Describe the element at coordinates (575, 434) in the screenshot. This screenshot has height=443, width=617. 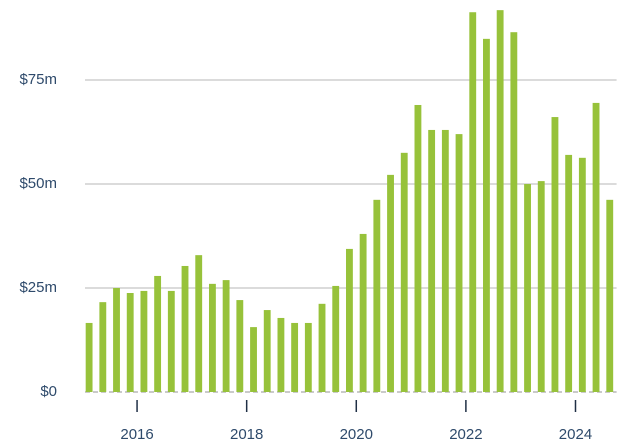
I see `x-tick-label: 2024` at that location.